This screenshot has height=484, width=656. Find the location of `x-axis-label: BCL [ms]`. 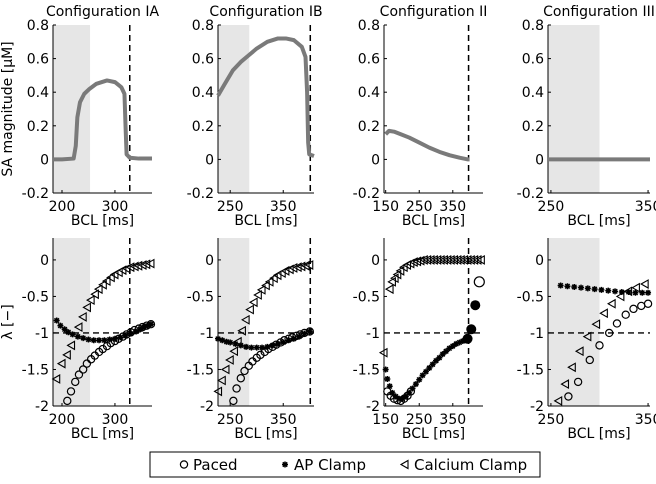

x-axis-label: BCL [ms] is located at coordinates (598, 434).